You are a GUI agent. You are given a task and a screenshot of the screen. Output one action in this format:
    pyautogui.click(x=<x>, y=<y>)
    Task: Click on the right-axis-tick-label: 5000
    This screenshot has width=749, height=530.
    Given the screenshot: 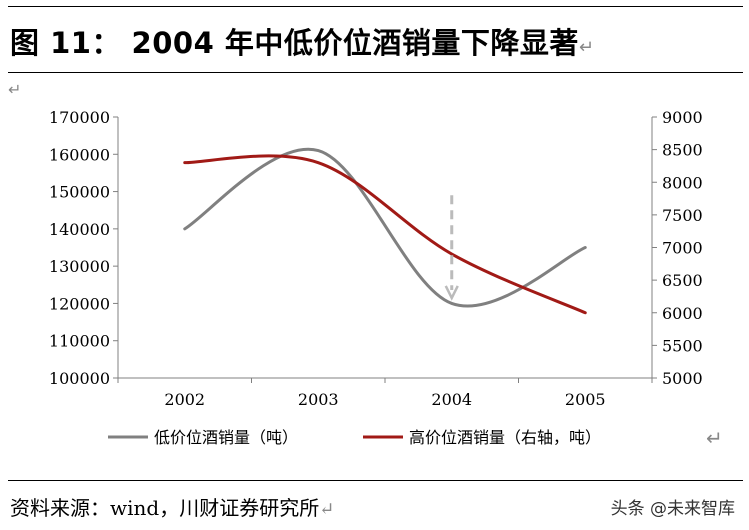 What is the action you would take?
    pyautogui.click(x=682, y=378)
    